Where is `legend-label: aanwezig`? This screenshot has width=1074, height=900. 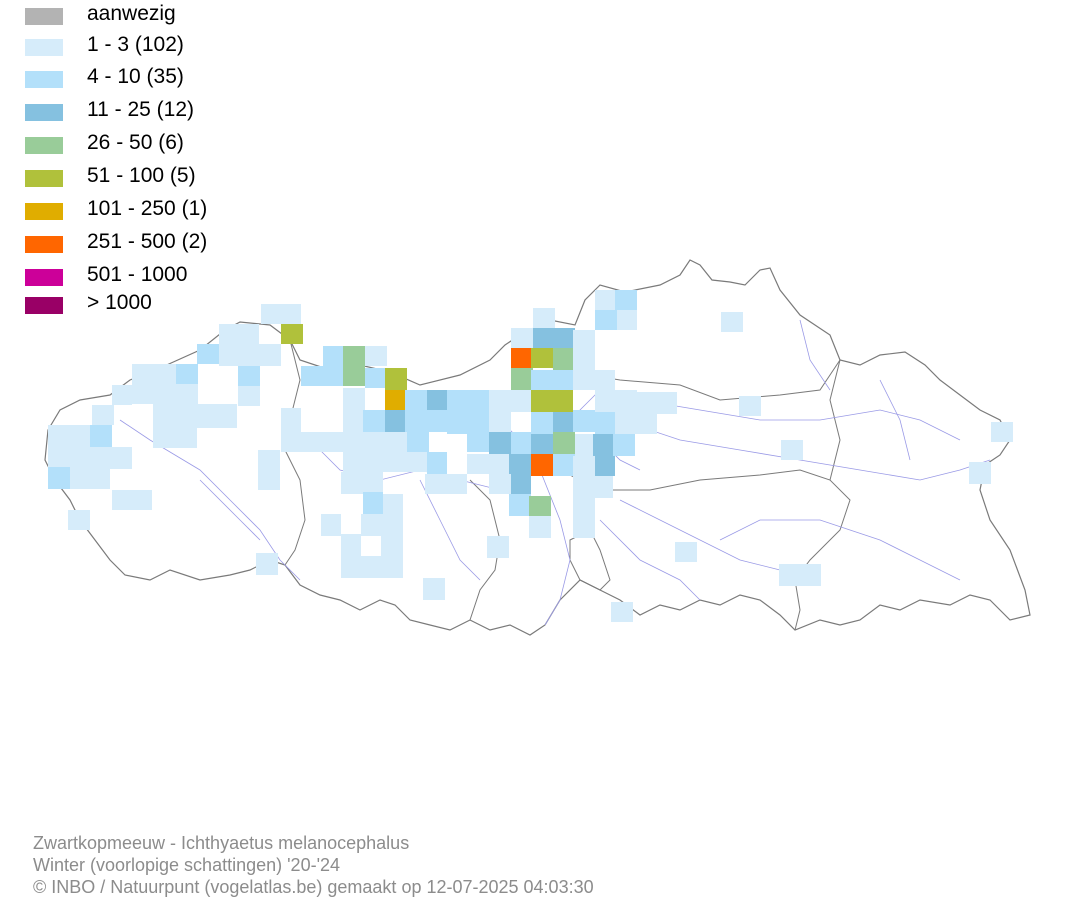 legend-label: aanwezig is located at coordinates (131, 13).